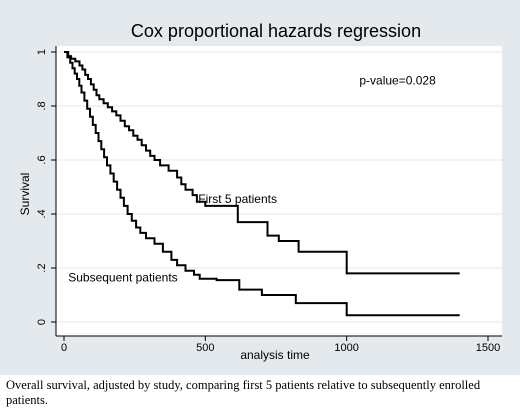  What do you see at coordinates (42, 105) in the screenshot?
I see `y-tick-label-4: .8` at bounding box center [42, 105].